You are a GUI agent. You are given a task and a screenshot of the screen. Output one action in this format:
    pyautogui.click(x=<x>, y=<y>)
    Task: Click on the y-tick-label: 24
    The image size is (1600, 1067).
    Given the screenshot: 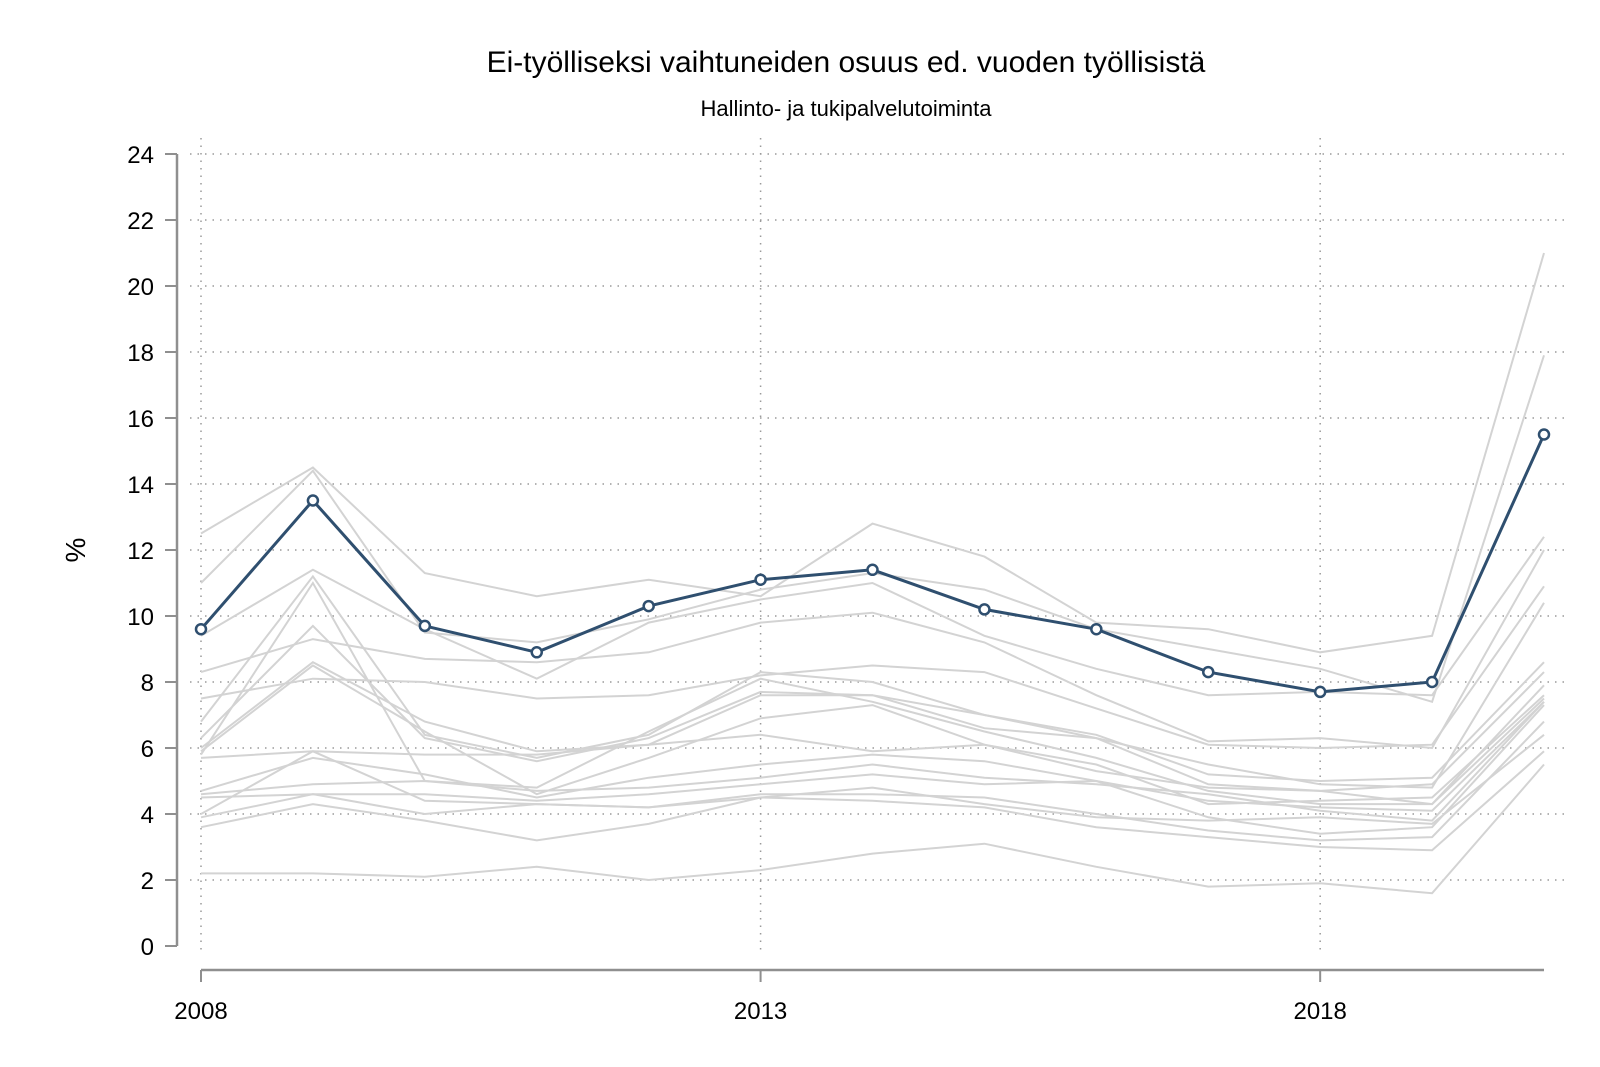 What is the action you would take?
    pyautogui.click(x=140, y=155)
    